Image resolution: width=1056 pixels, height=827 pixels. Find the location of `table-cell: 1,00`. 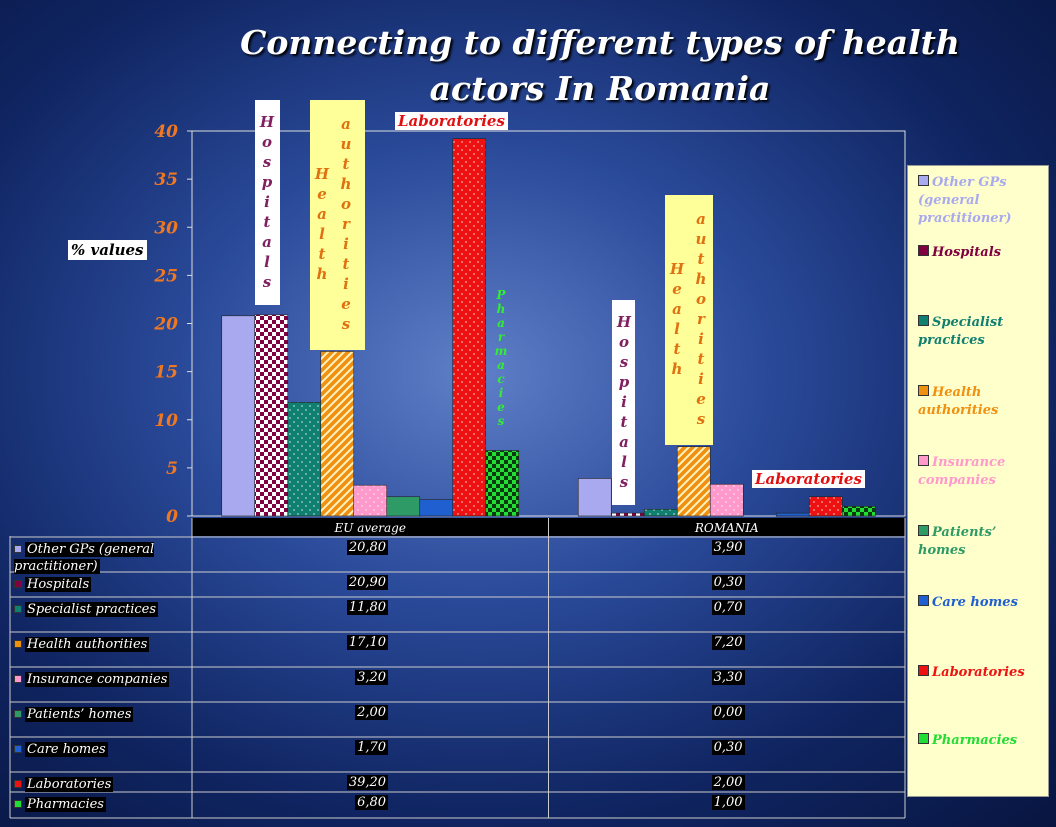

table-cell: 1,00 is located at coordinates (647, 802).